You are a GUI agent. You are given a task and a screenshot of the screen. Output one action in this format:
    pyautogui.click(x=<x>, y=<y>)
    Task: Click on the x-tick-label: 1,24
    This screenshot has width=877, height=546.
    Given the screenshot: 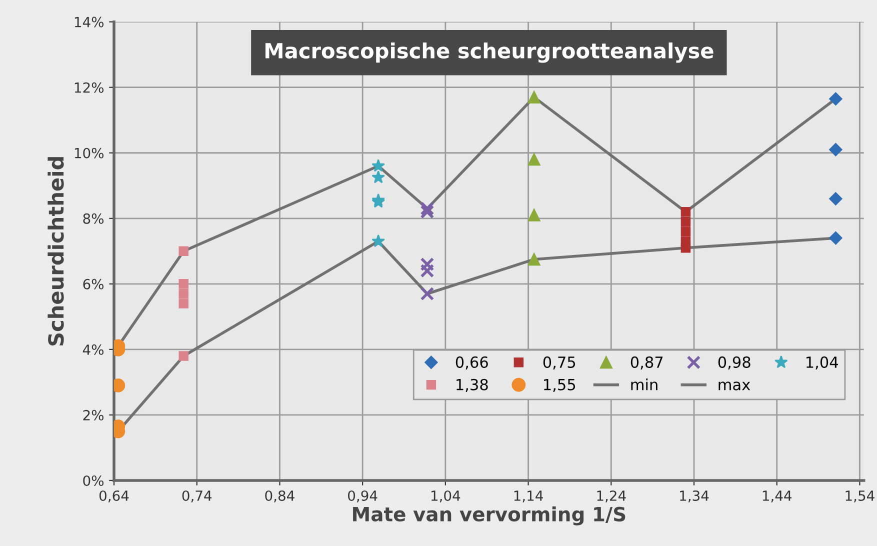 What is the action you would take?
    pyautogui.click(x=611, y=496)
    